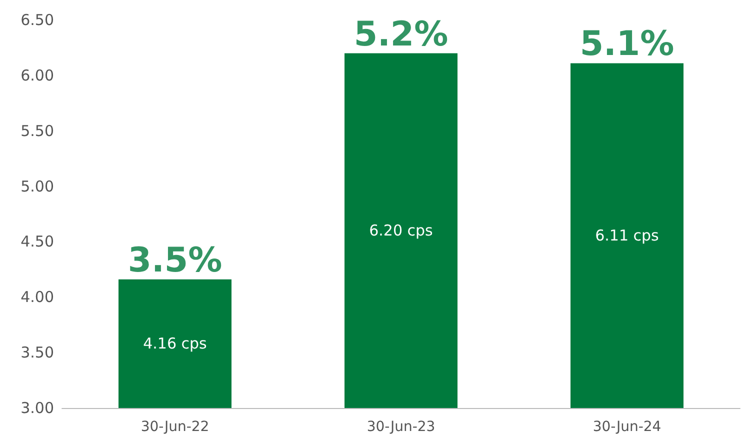  Describe the element at coordinates (37, 186) in the screenshot. I see `y-tick-label: 5.00` at that location.